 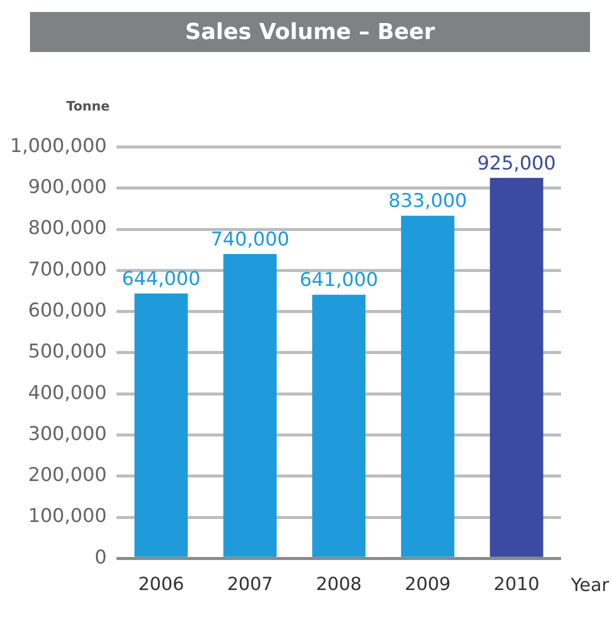 What do you see at coordinates (88, 106) in the screenshot?
I see `y-axis-title: Tonne` at bounding box center [88, 106].